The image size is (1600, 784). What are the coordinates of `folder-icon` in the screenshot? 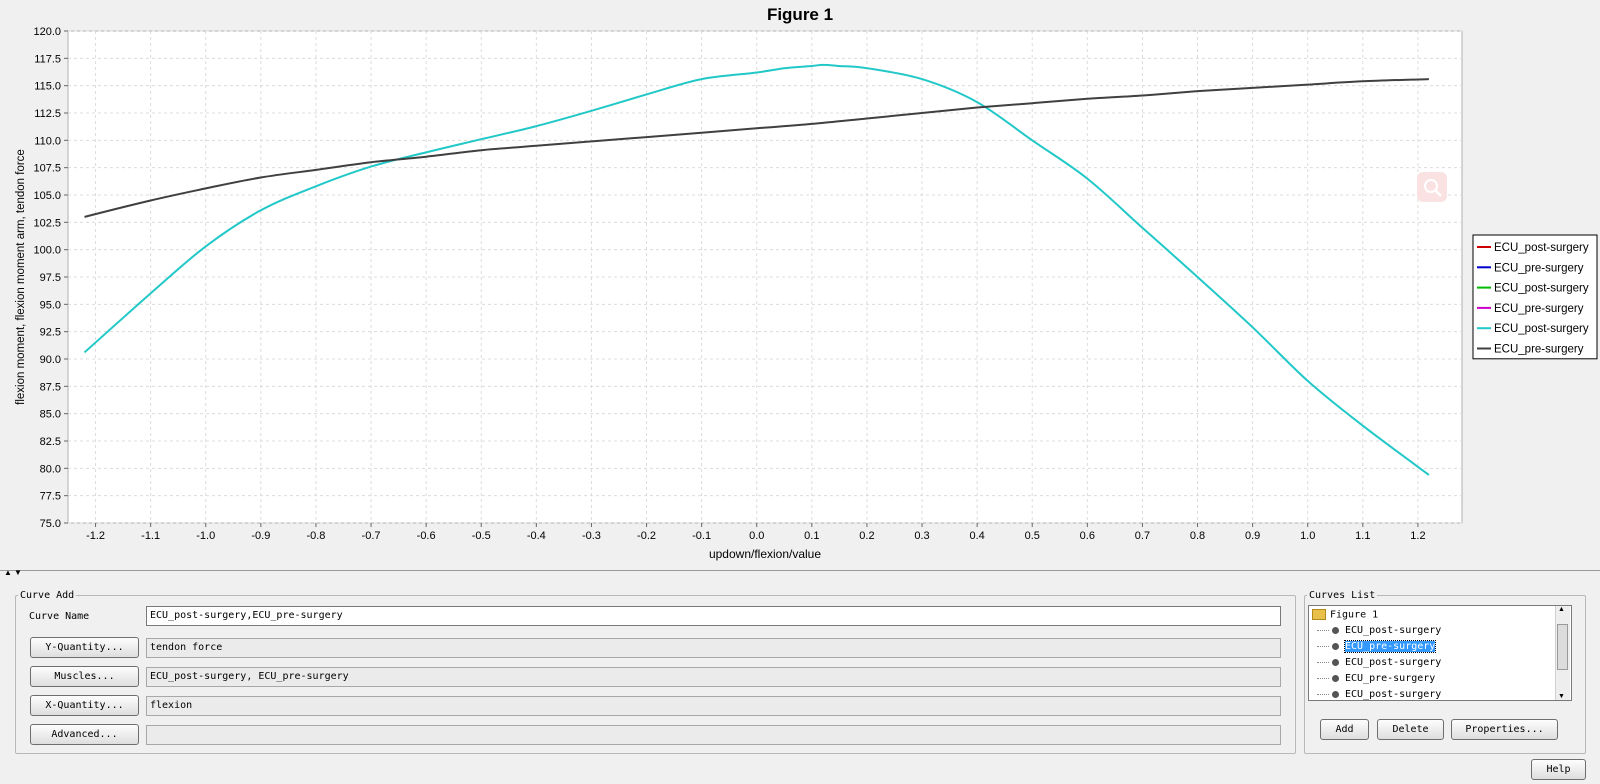 It's located at (1319, 614).